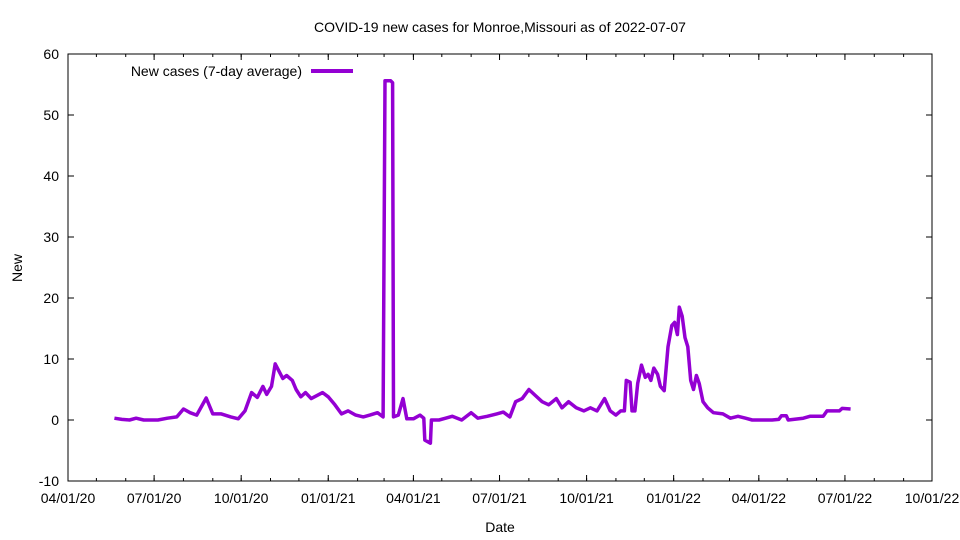 This screenshot has height=540, width=960. What do you see at coordinates (51, 54) in the screenshot?
I see `y-tick-label: 60` at bounding box center [51, 54].